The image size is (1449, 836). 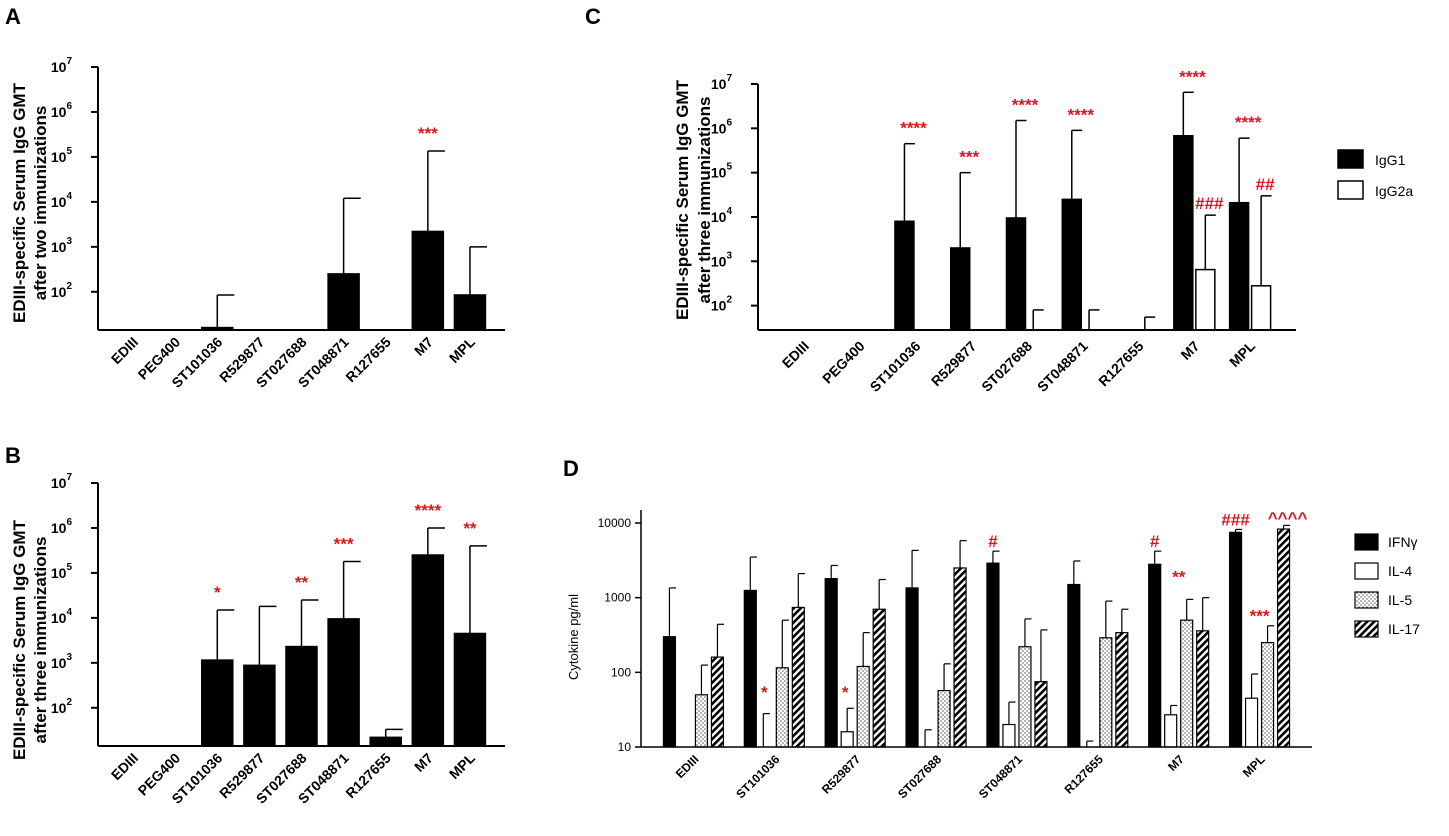 I want to click on y-tick-exponent: 2, so click(x=69, y=286).